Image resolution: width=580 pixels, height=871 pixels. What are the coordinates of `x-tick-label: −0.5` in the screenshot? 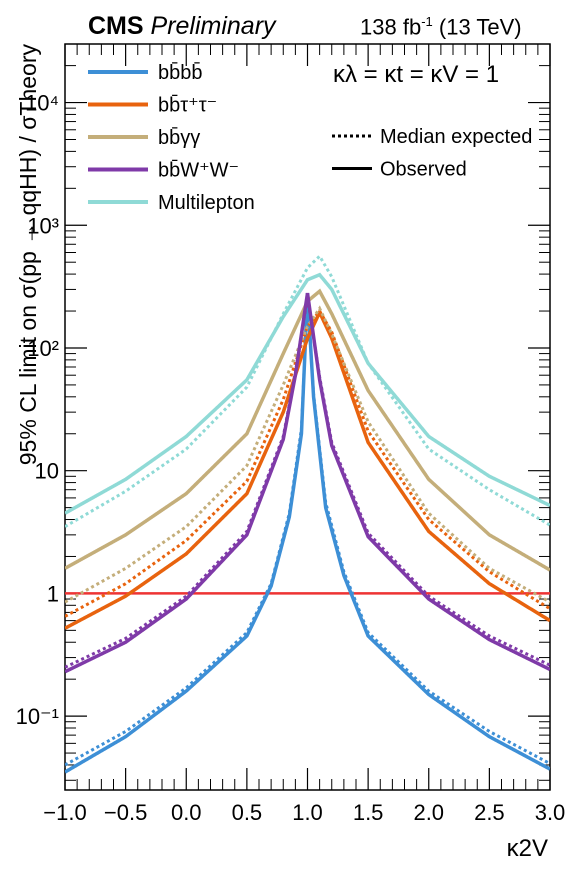 It's located at (125, 812).